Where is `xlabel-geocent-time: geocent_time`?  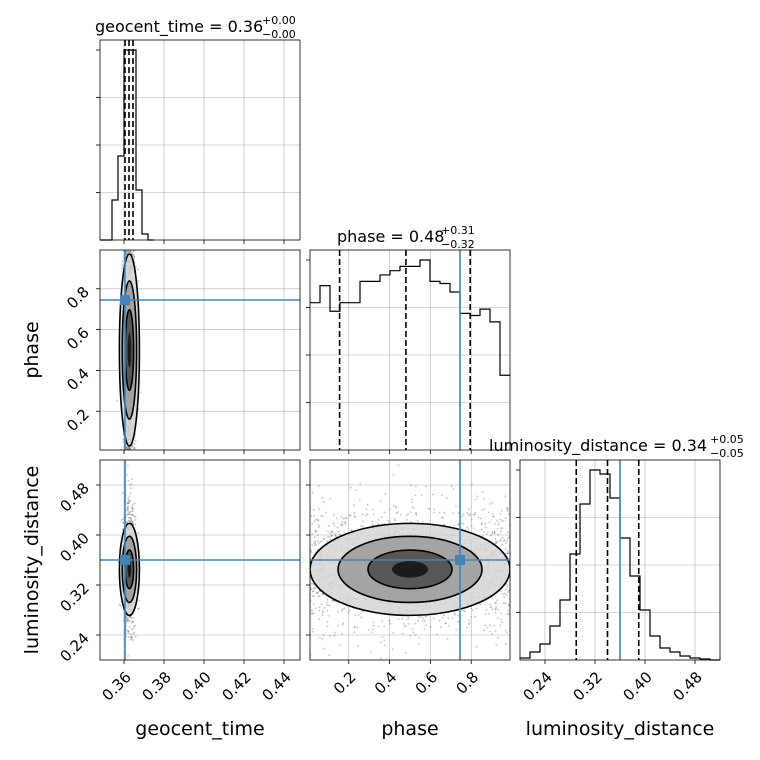
xlabel-geocent-time: geocent_time is located at coordinates (199, 729).